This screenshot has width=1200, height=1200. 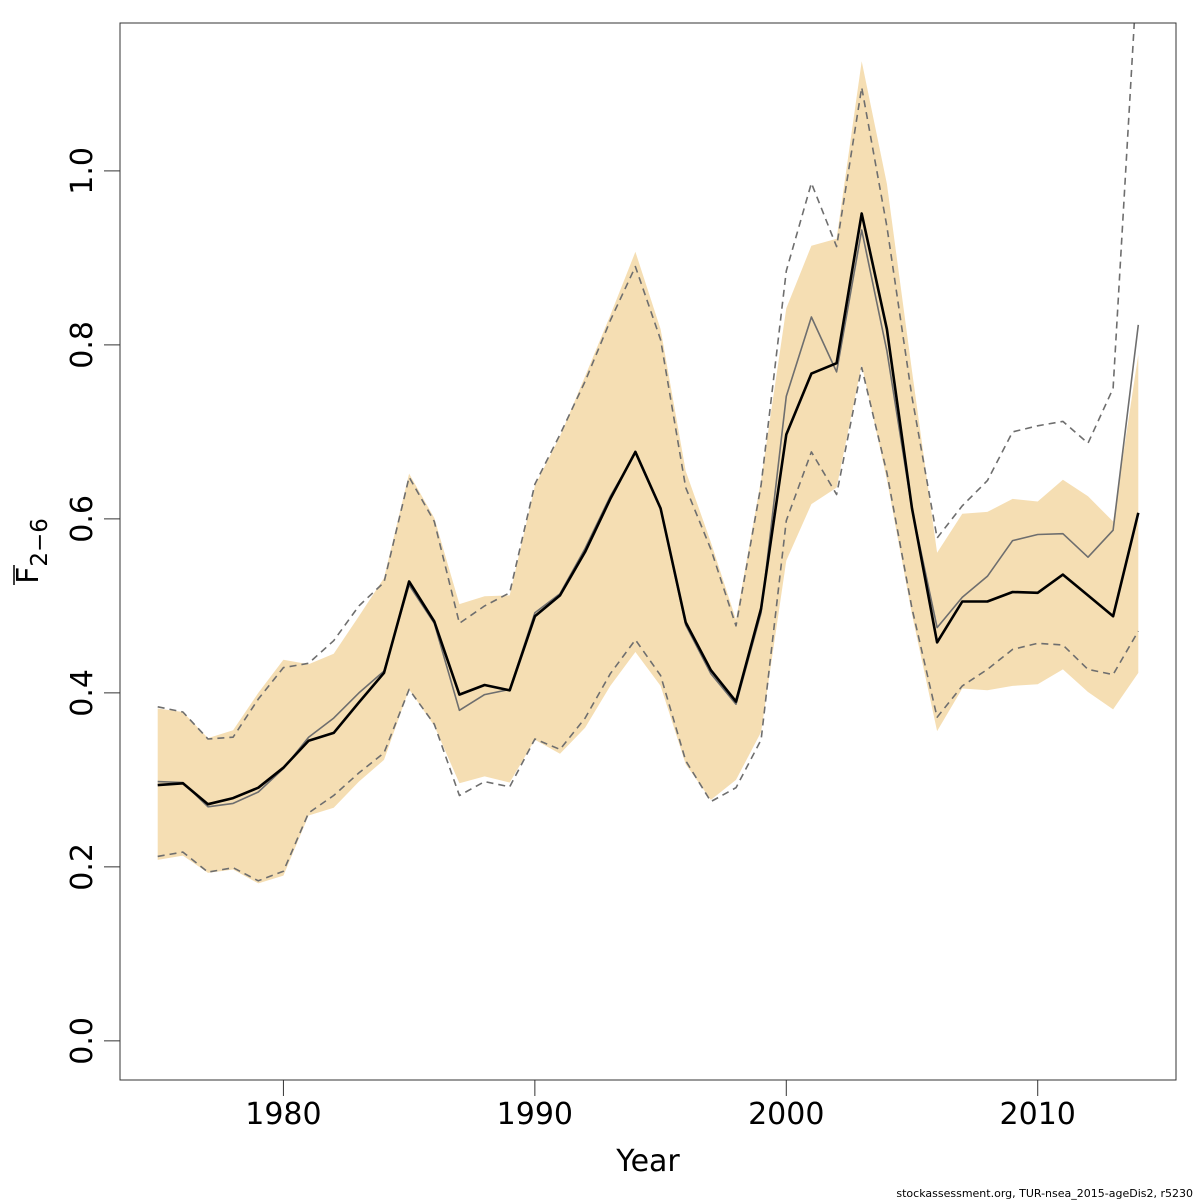 I want to click on x-axis-title: Year, so click(x=647, y=1161).